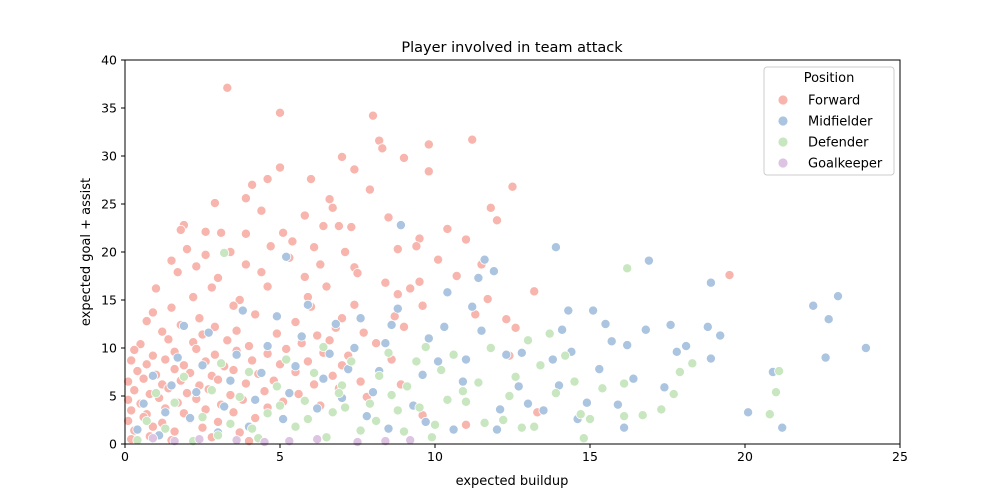 The height and width of the screenshot is (500, 1000). Describe the element at coordinates (514, 454) in the screenshot. I see `x-axis: 0 5 10 15 20 25` at that location.